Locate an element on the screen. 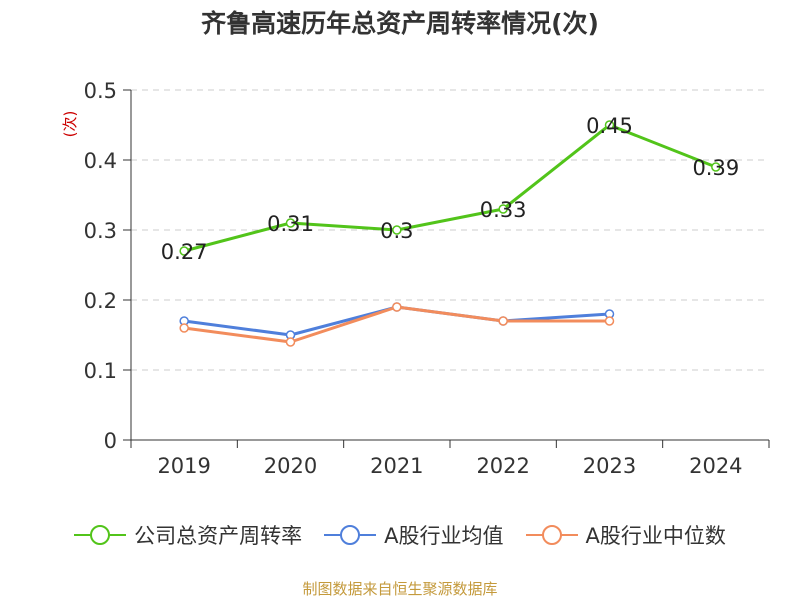 This screenshot has width=800, height=600. x-tick-label: 2023 is located at coordinates (609, 466).